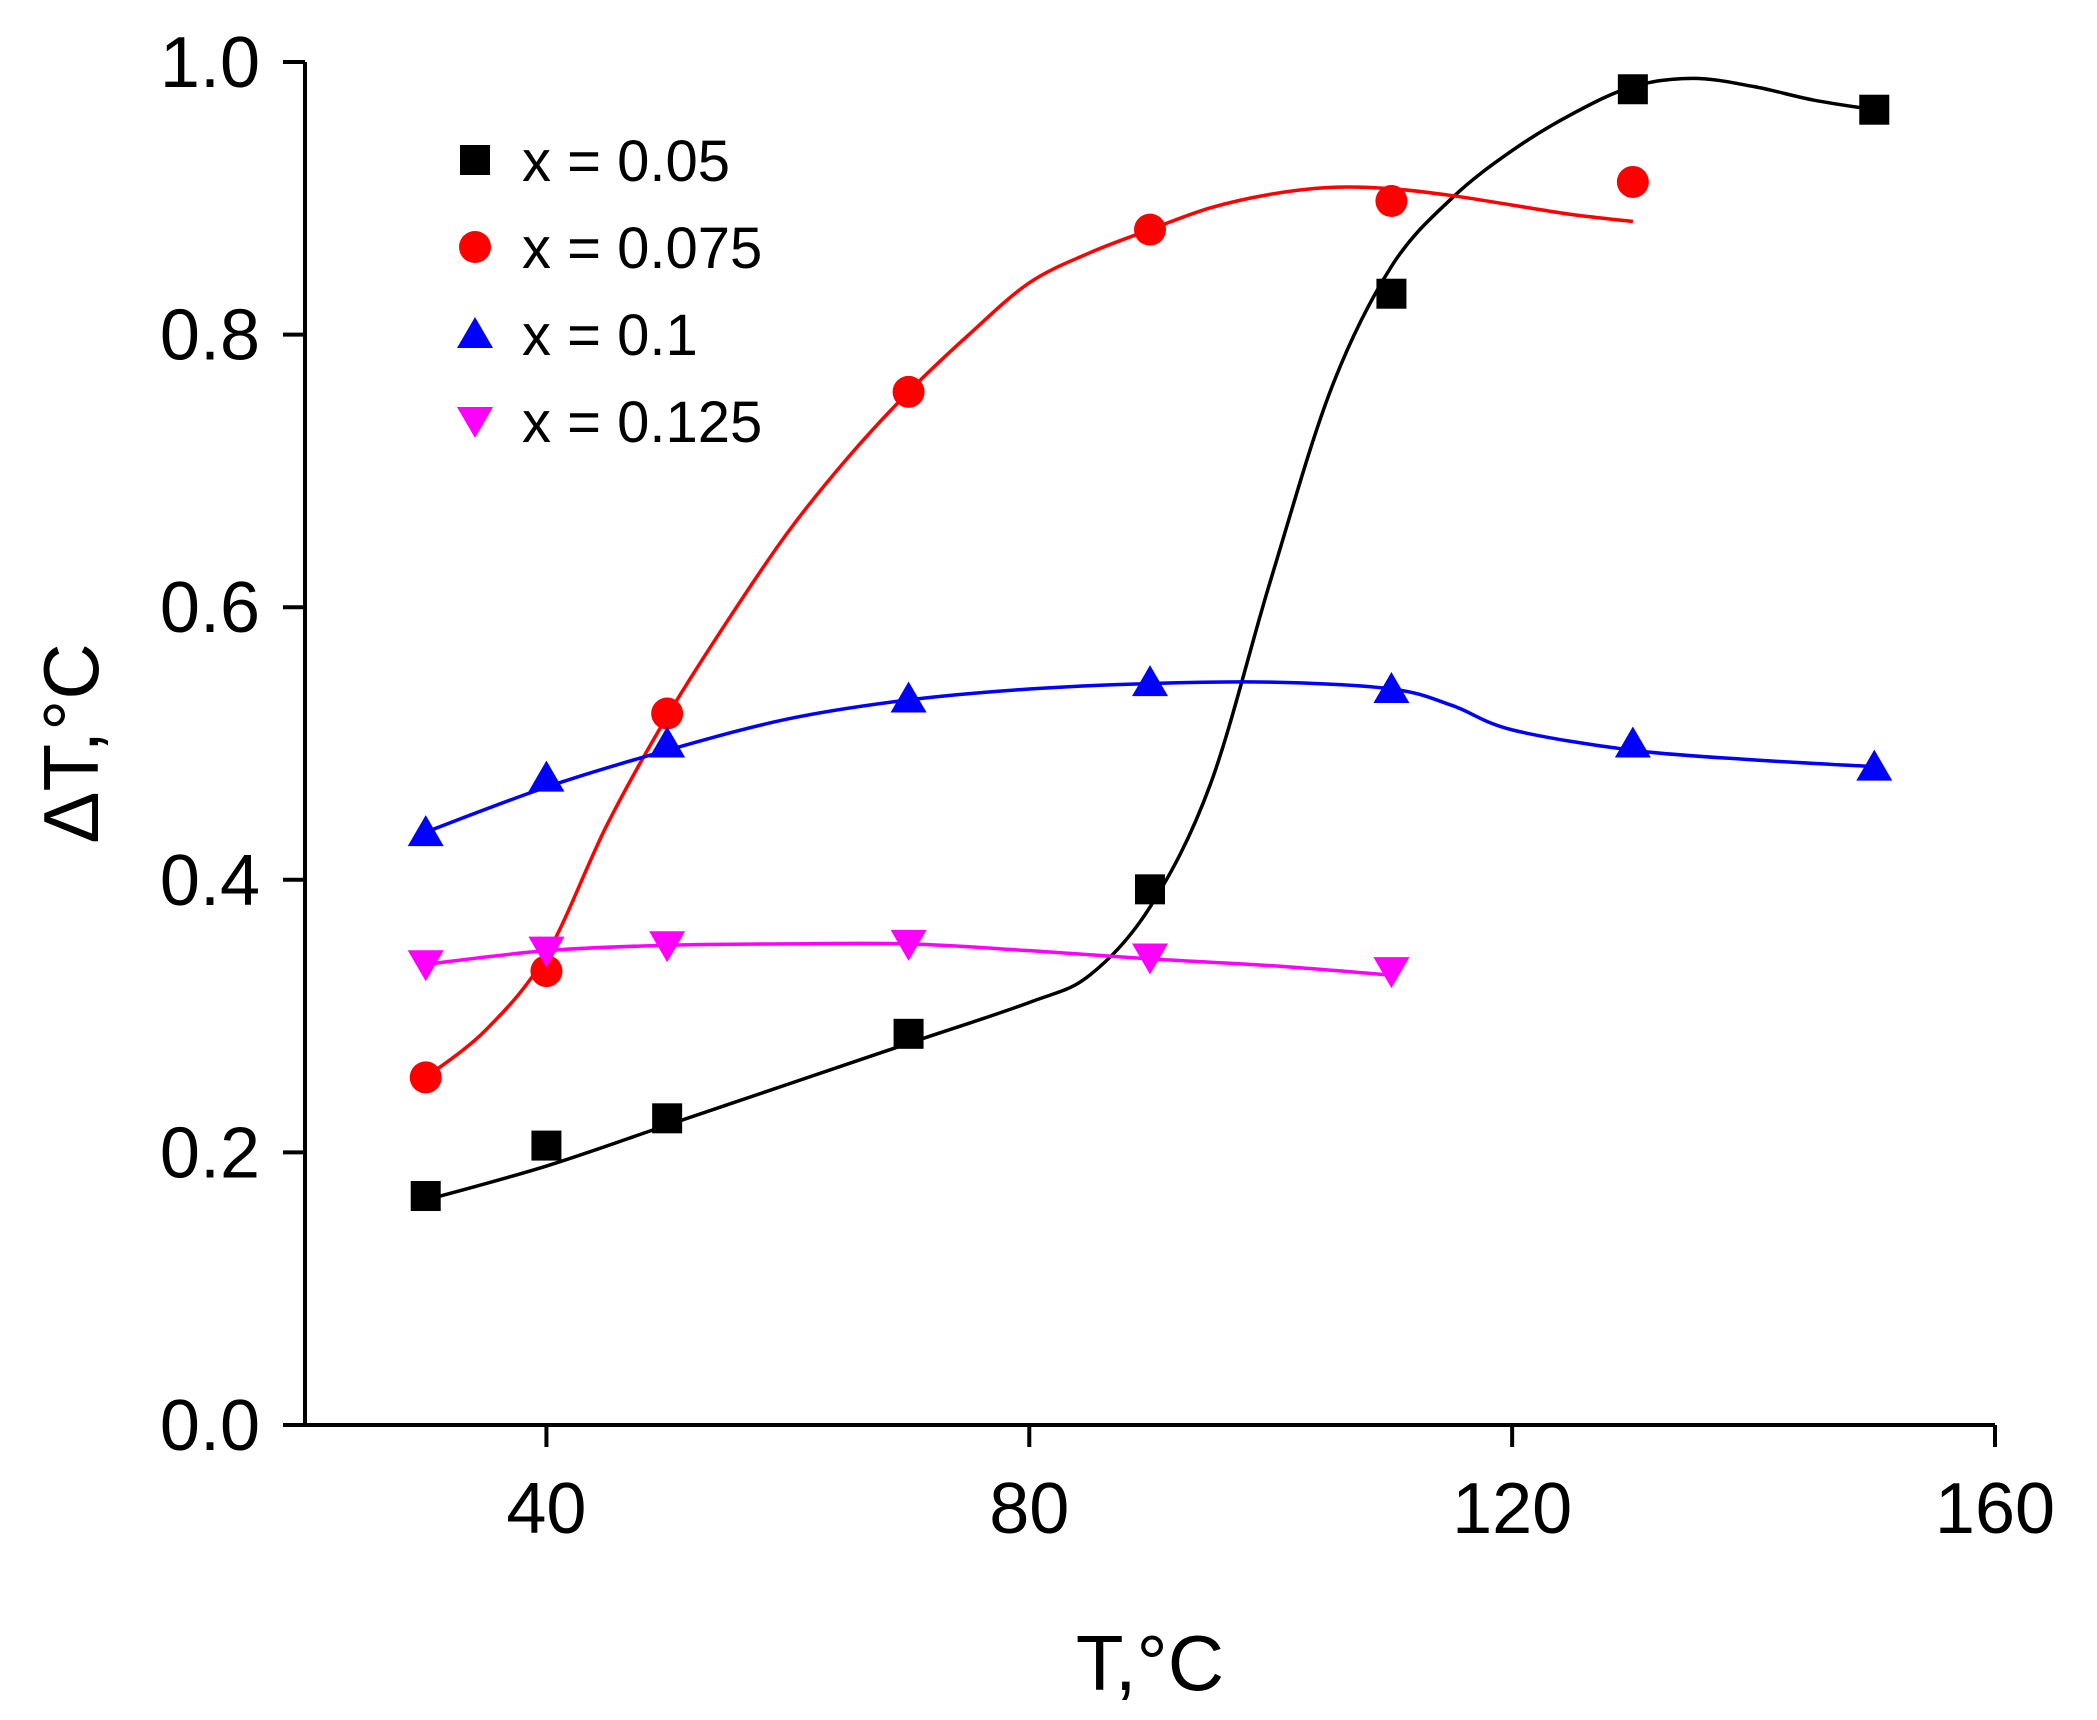  Describe the element at coordinates (1150, 1663) in the screenshot. I see `x-axis-title: T,°C` at that location.